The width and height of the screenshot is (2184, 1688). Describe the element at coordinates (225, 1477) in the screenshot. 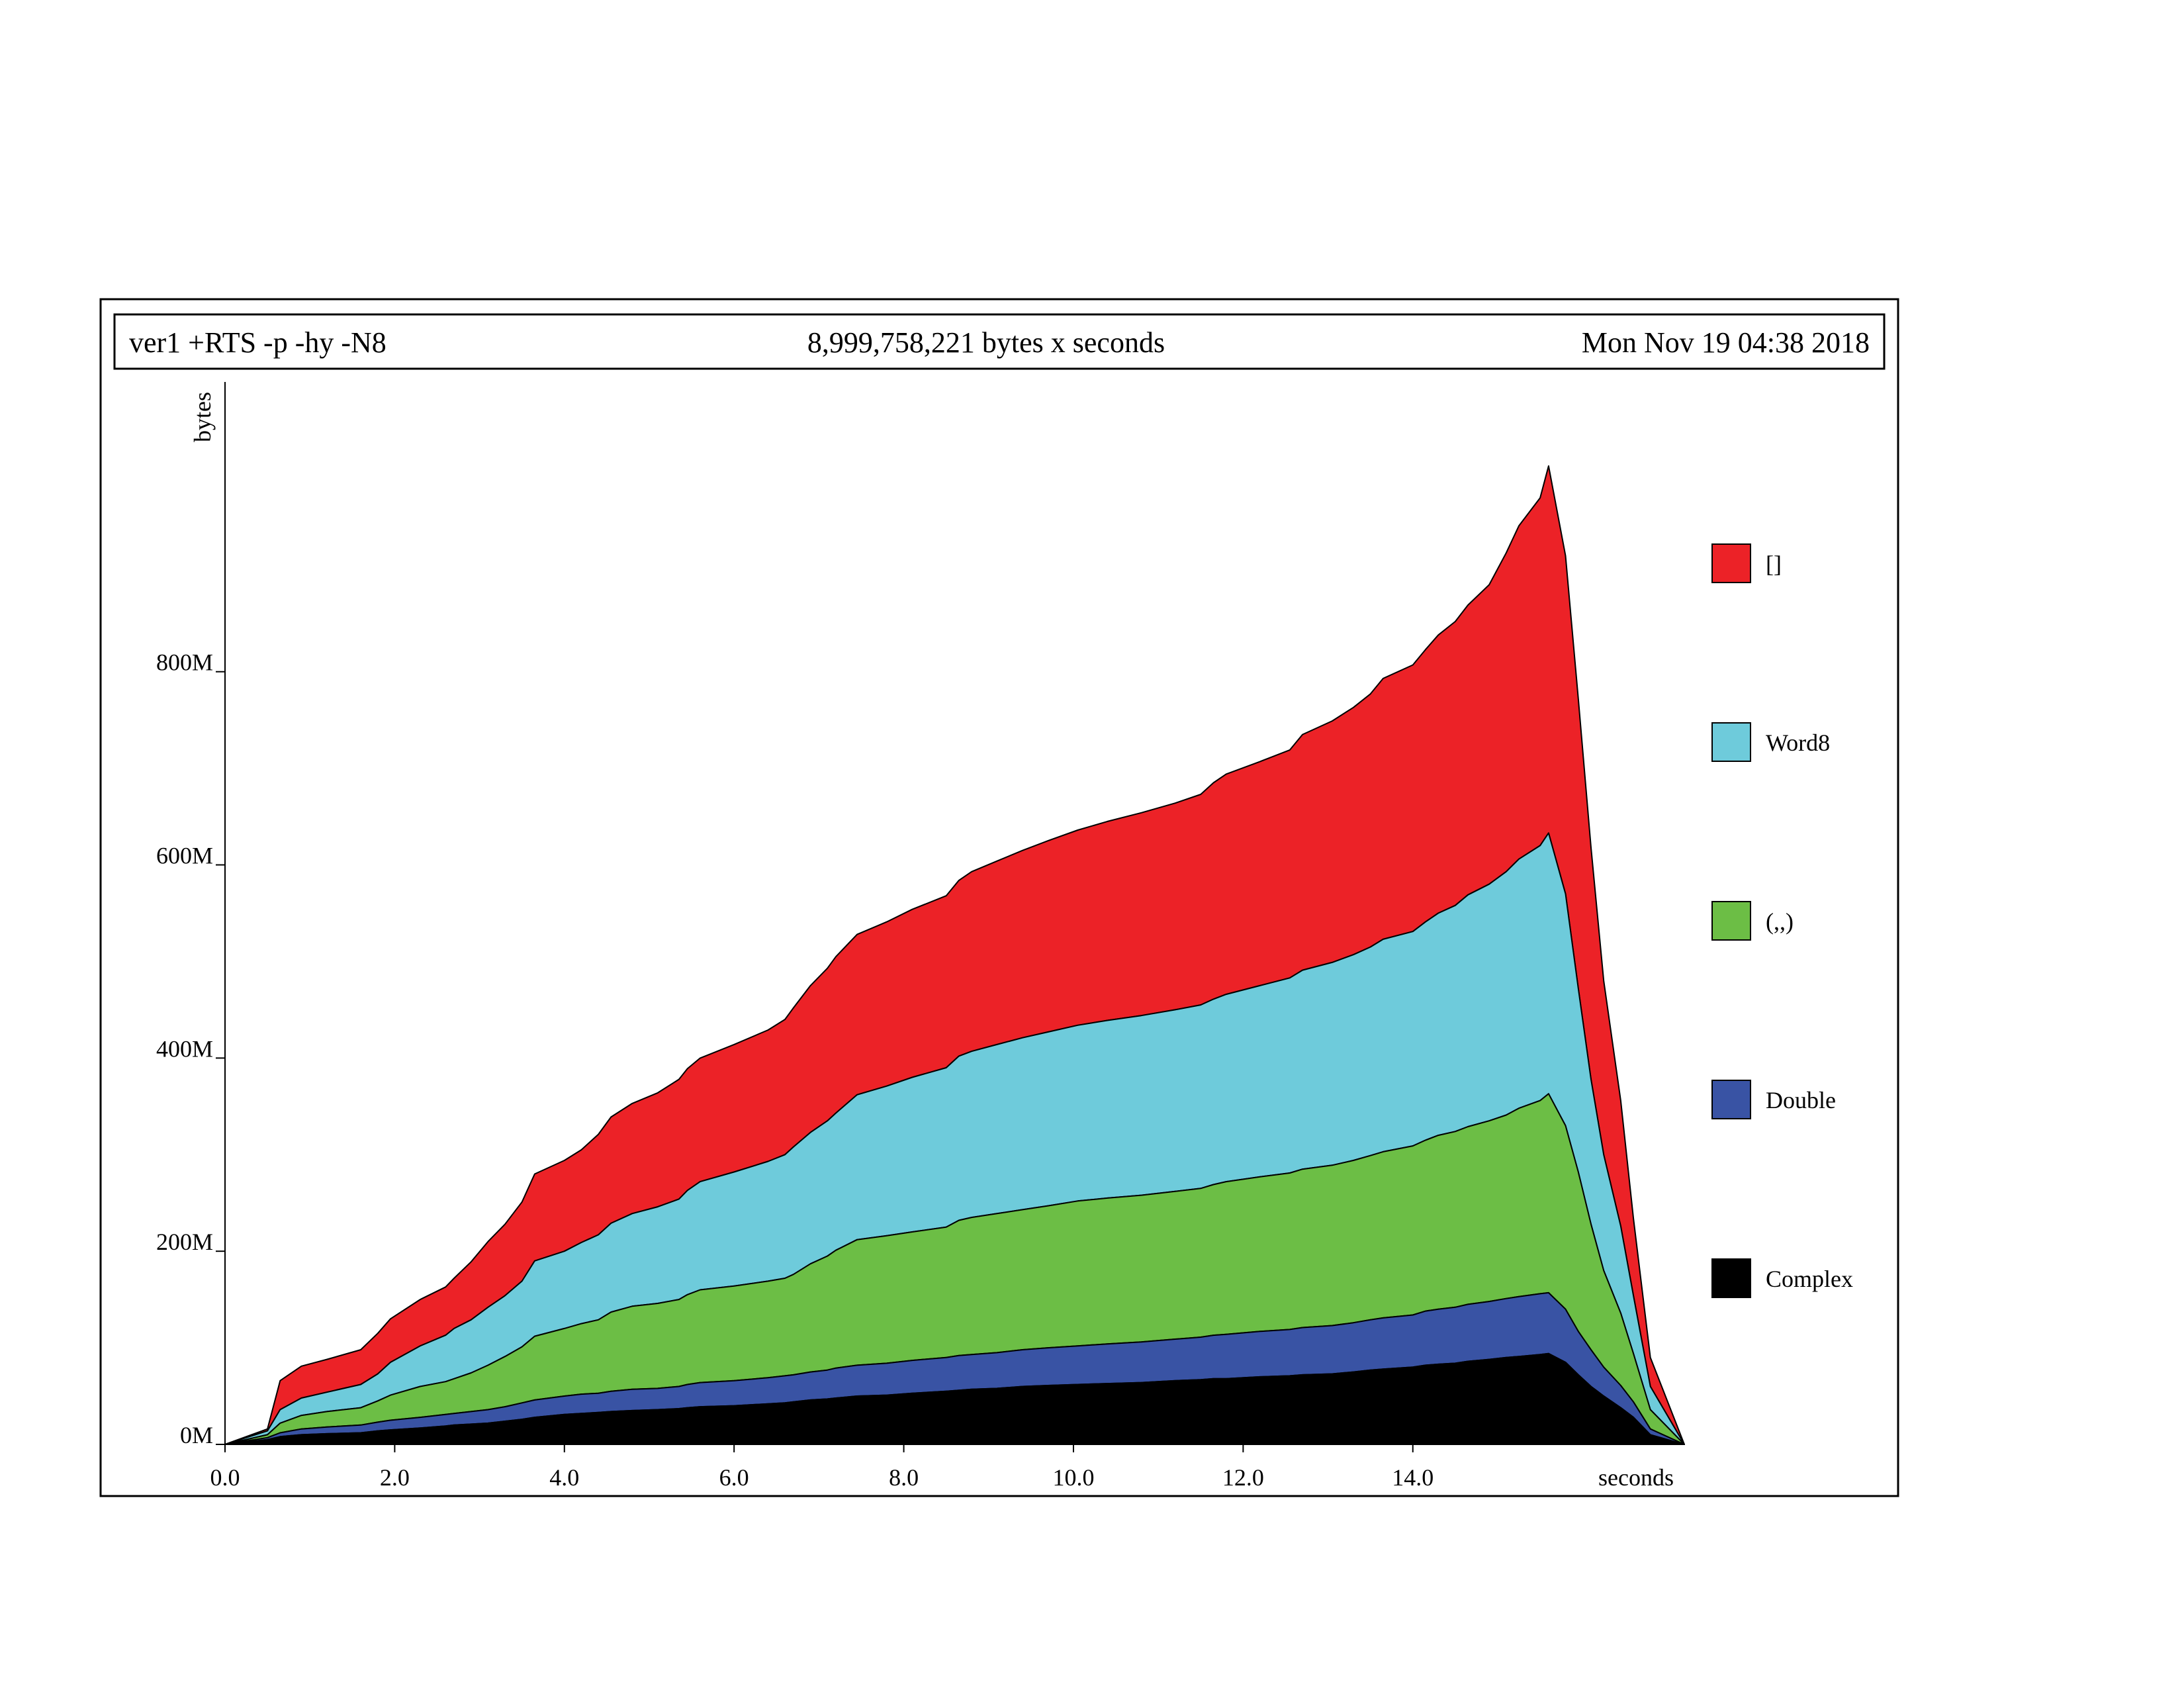

I see `x-tick-label: 0.0` at that location.